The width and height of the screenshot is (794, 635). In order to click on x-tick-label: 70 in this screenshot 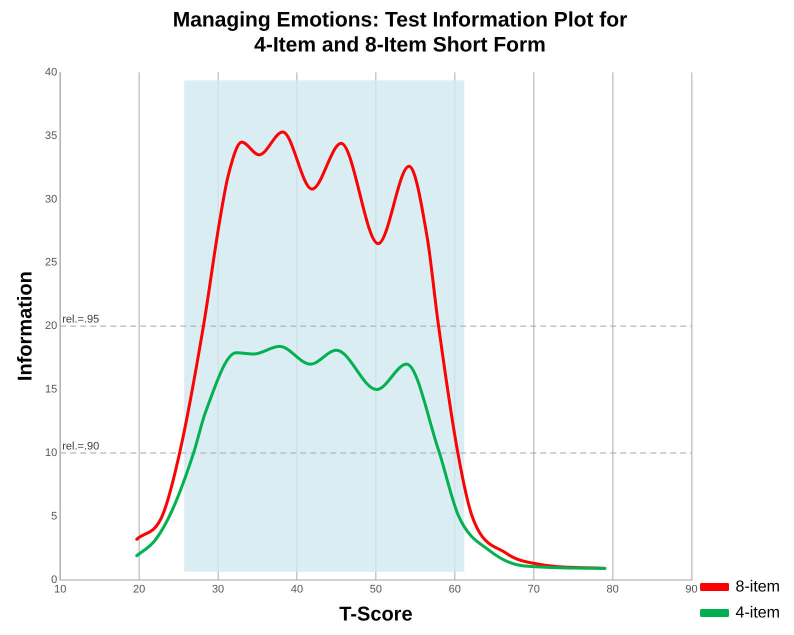, I will do `click(534, 589)`.